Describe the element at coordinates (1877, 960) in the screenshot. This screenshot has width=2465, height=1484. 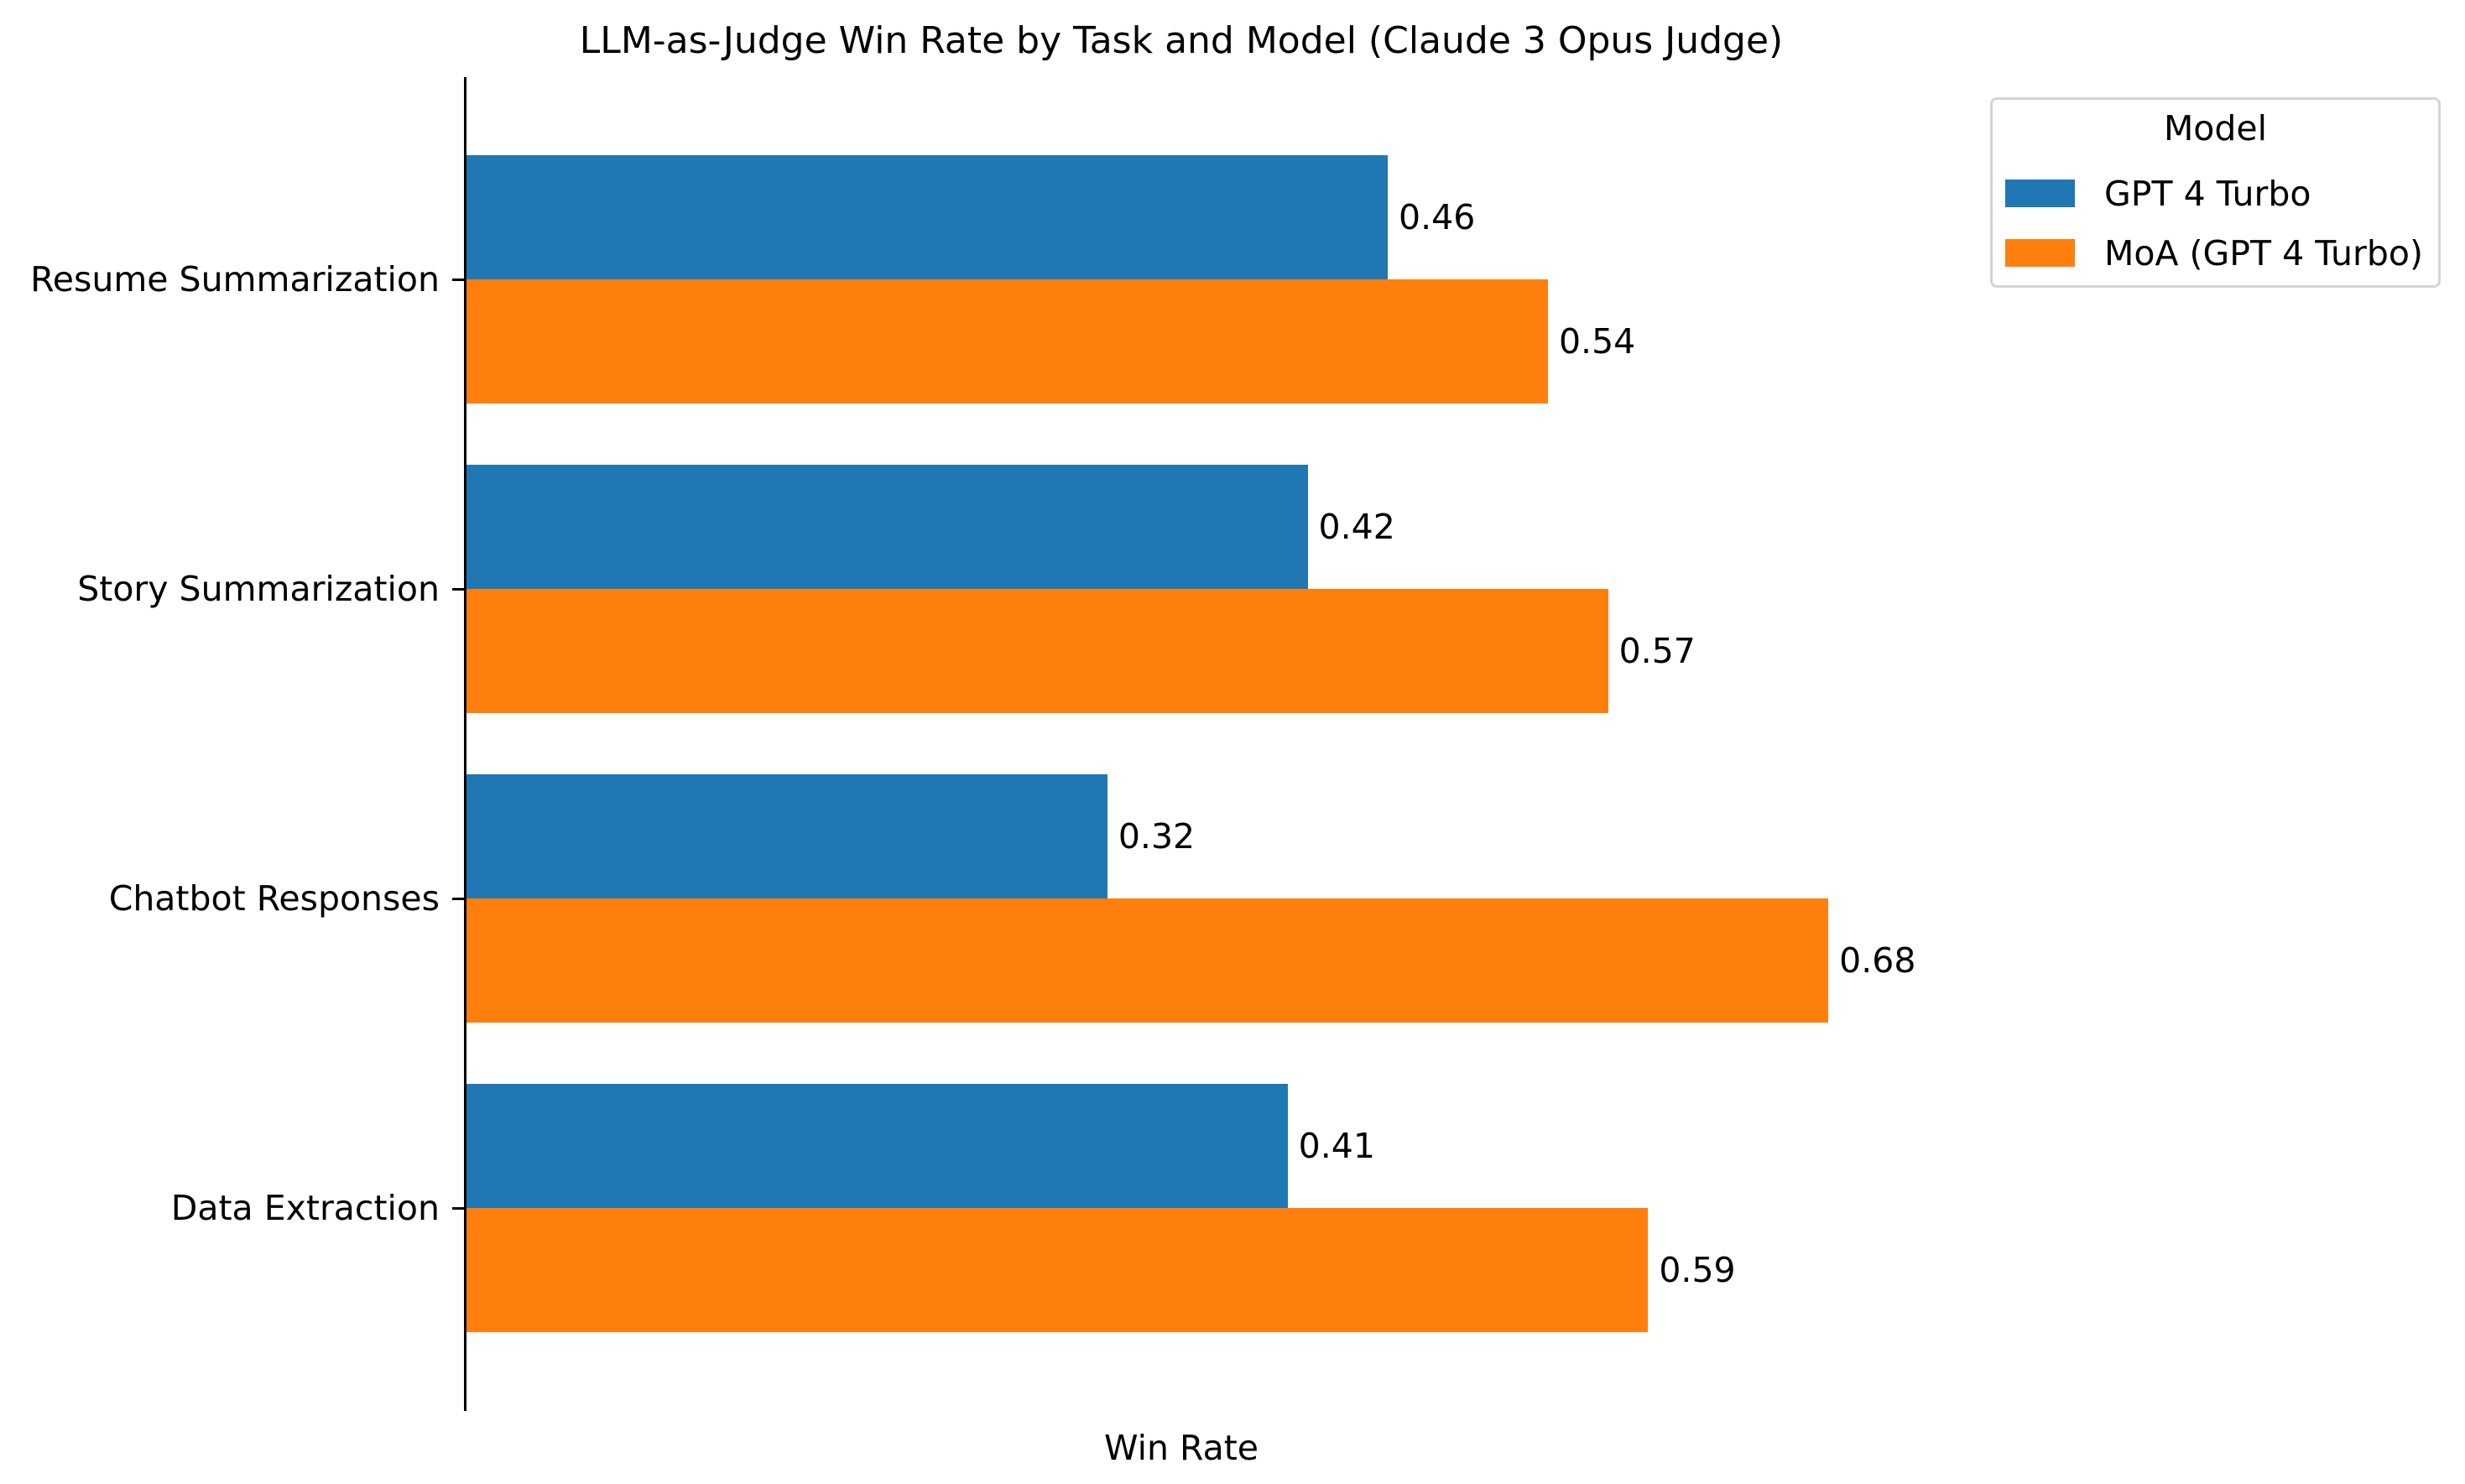
I see `value-label: 0.68` at that location.